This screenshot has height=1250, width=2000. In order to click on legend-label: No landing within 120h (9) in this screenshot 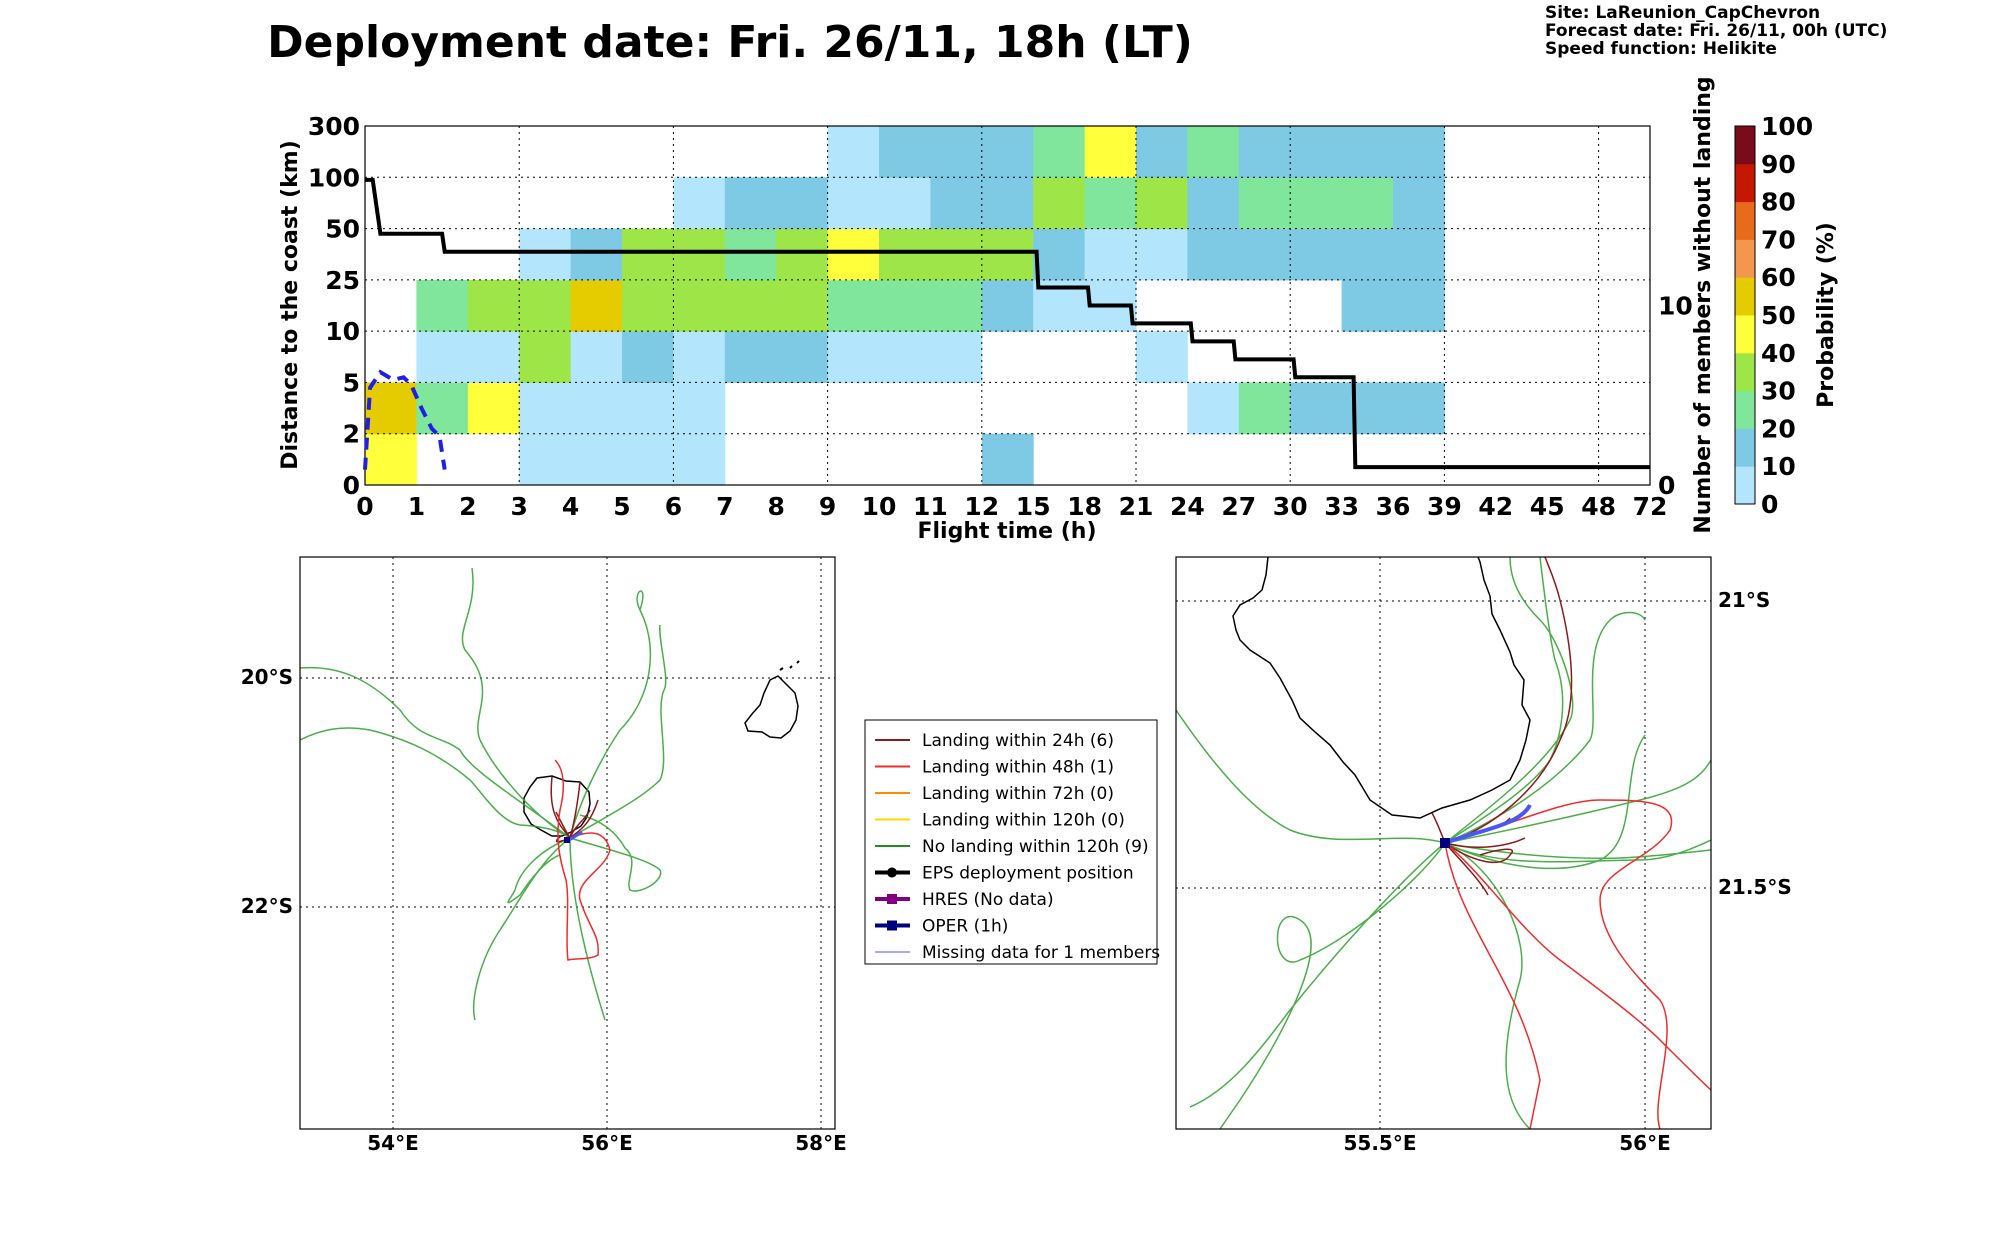, I will do `click(1035, 847)`.